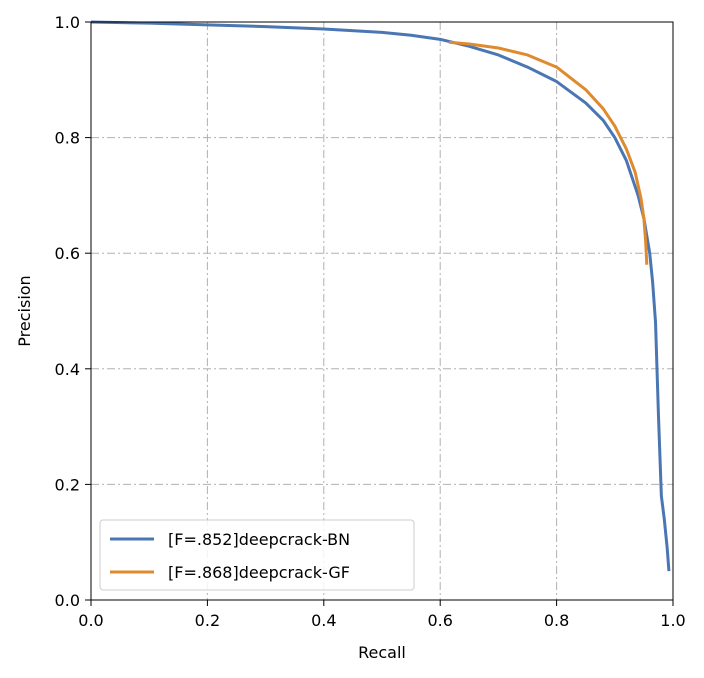 This screenshot has height=678, width=704. Describe the element at coordinates (207, 620) in the screenshot. I see `x-tick-label: 0.2` at that location.